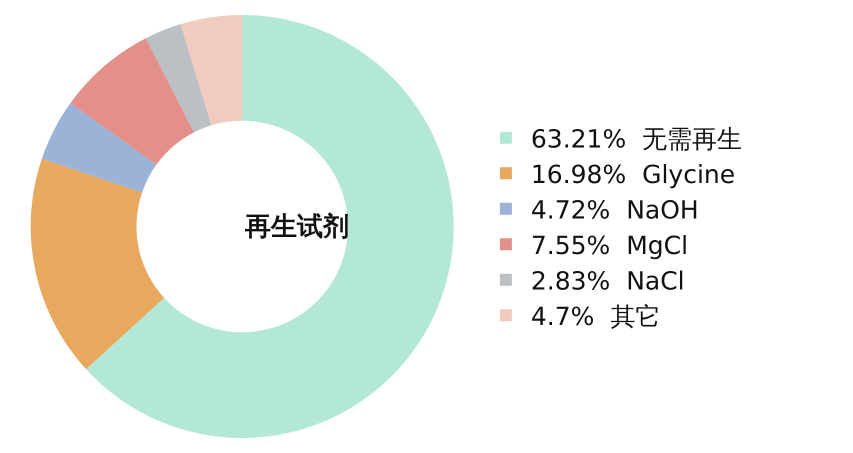 This screenshot has width=853, height=453. What do you see at coordinates (633, 174) in the screenshot?
I see `legend-label: 16.98% Glycine` at bounding box center [633, 174].